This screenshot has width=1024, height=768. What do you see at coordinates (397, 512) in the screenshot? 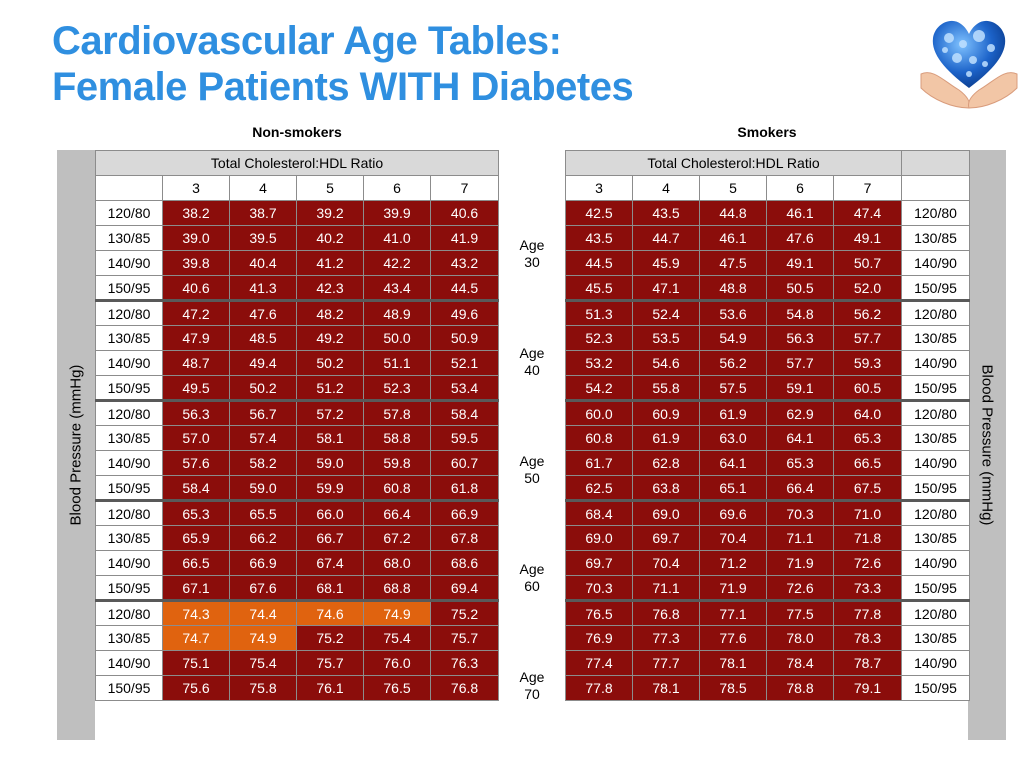
I see `age-value-cell: 66.4` at bounding box center [397, 512].